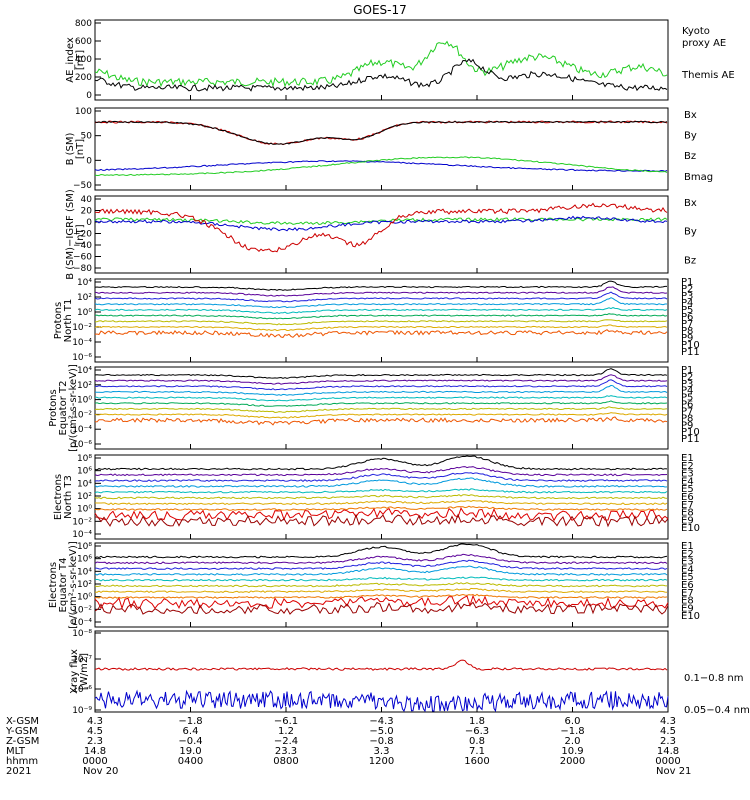  I want to click on y-tick-label: 10⁻⁴, so click(82, 535).